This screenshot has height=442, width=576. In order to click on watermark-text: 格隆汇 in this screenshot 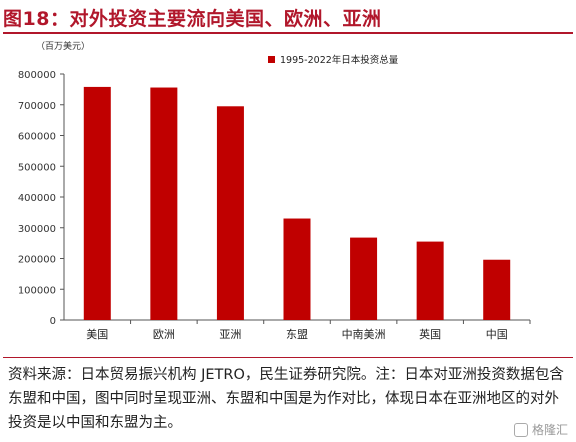, I will do `click(549, 430)`.